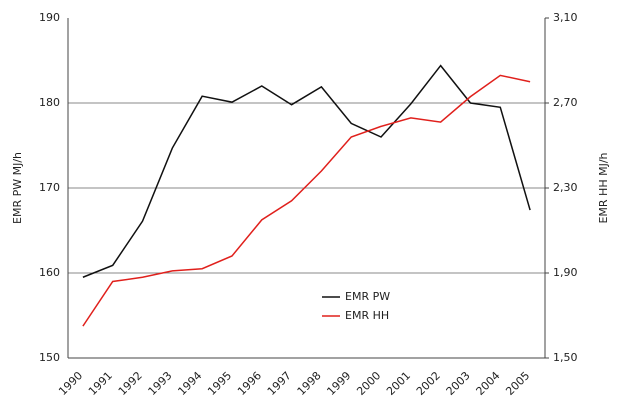  I want to click on y2-tick-label: 1,50, so click(565, 357).